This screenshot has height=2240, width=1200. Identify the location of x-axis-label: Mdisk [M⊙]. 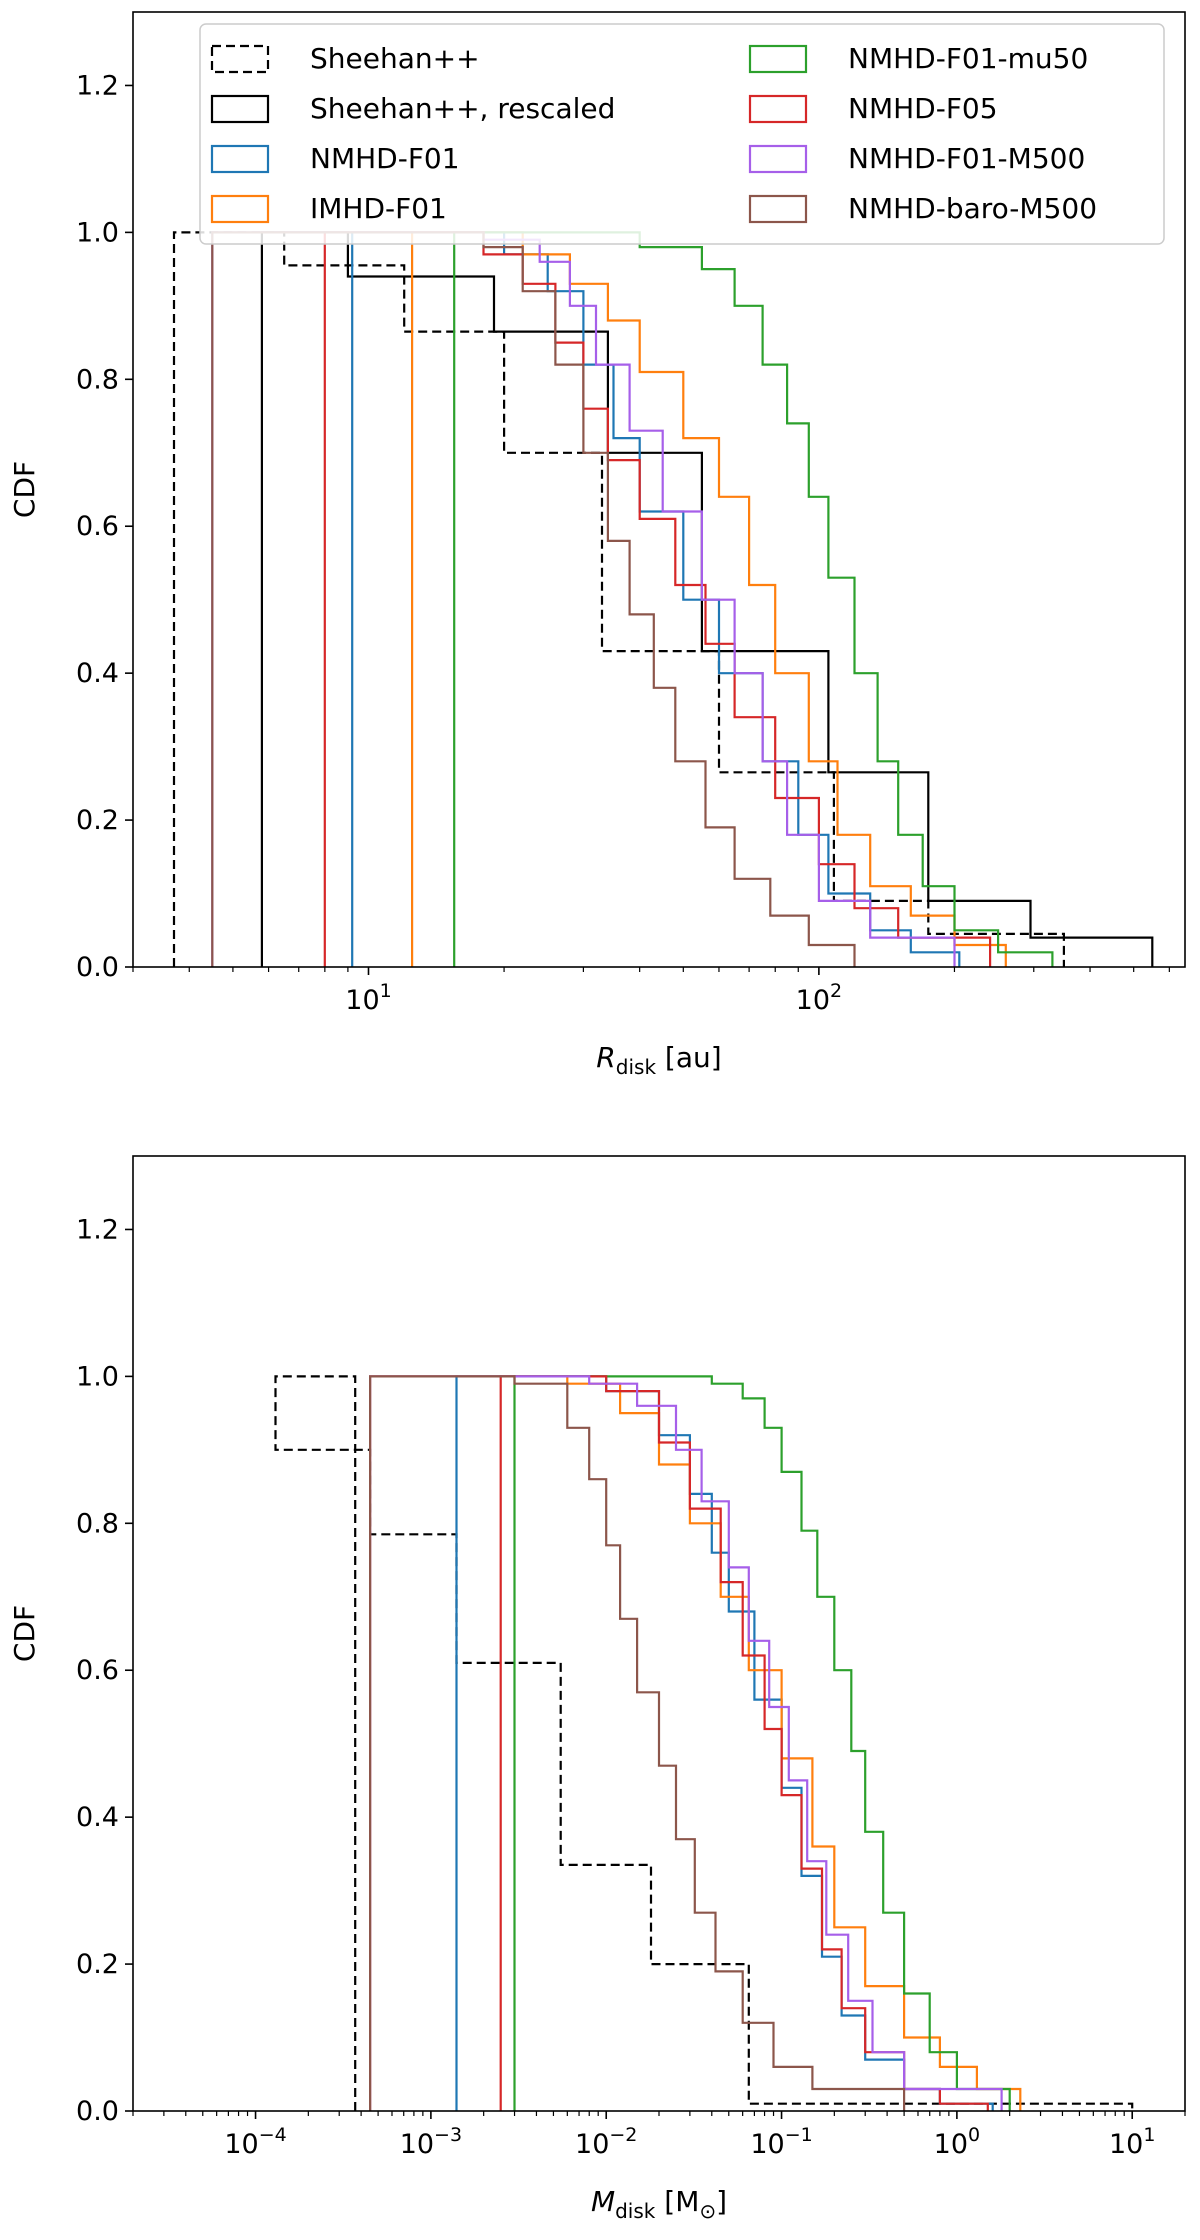
(659, 2204).